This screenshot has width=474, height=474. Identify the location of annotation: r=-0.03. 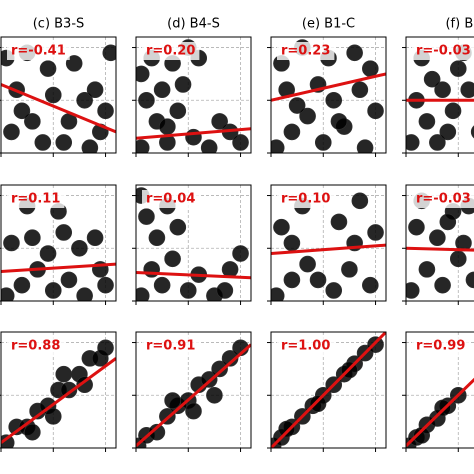
(443, 199).